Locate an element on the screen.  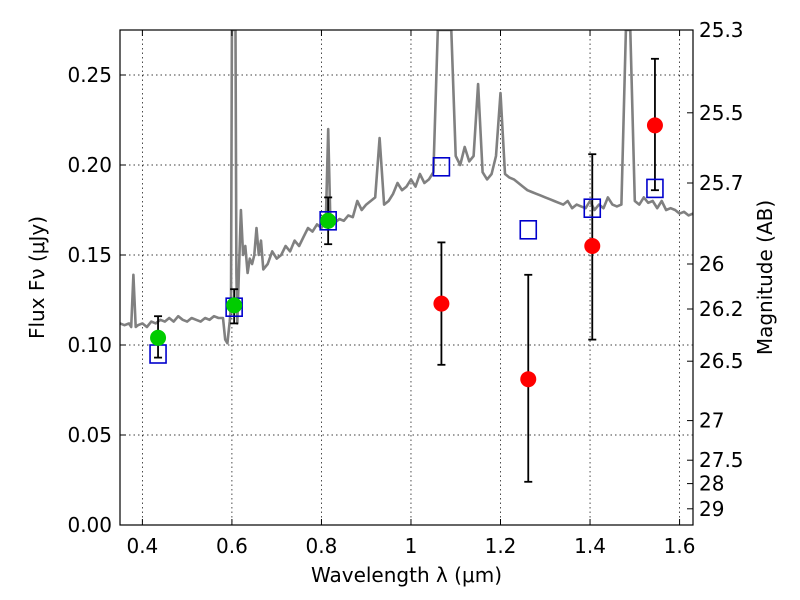
y-axis-title: Flux Fν (μJy) is located at coordinates (37, 277).